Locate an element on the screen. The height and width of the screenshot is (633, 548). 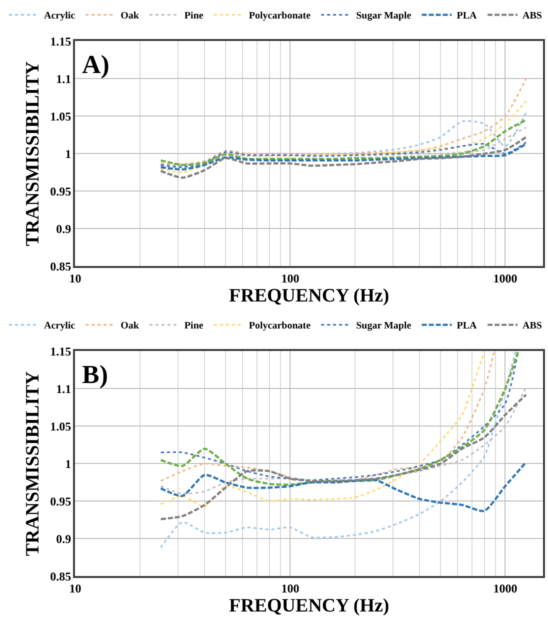
annotation: A) is located at coordinates (96, 64).